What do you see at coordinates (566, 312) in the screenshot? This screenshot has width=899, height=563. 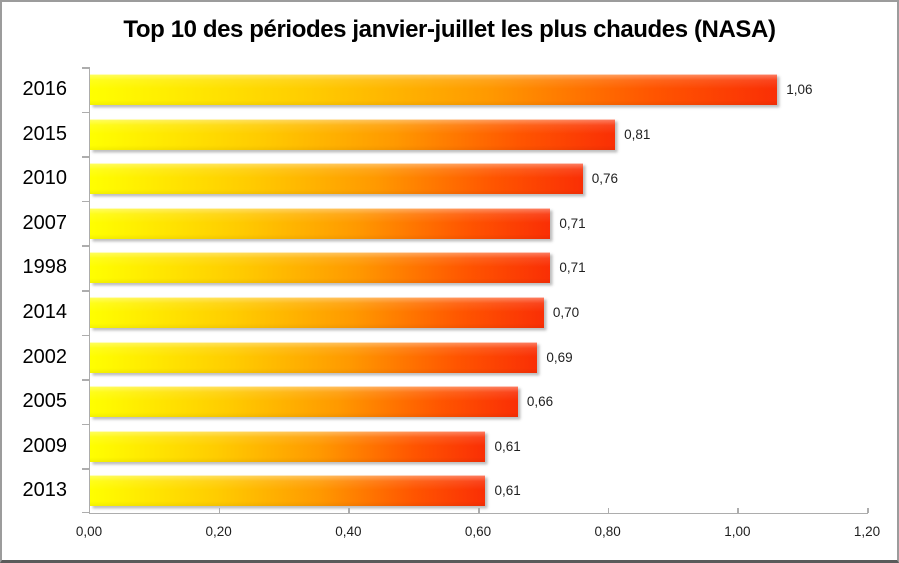 I see `bar-value-label-2014: 0,70` at bounding box center [566, 312].